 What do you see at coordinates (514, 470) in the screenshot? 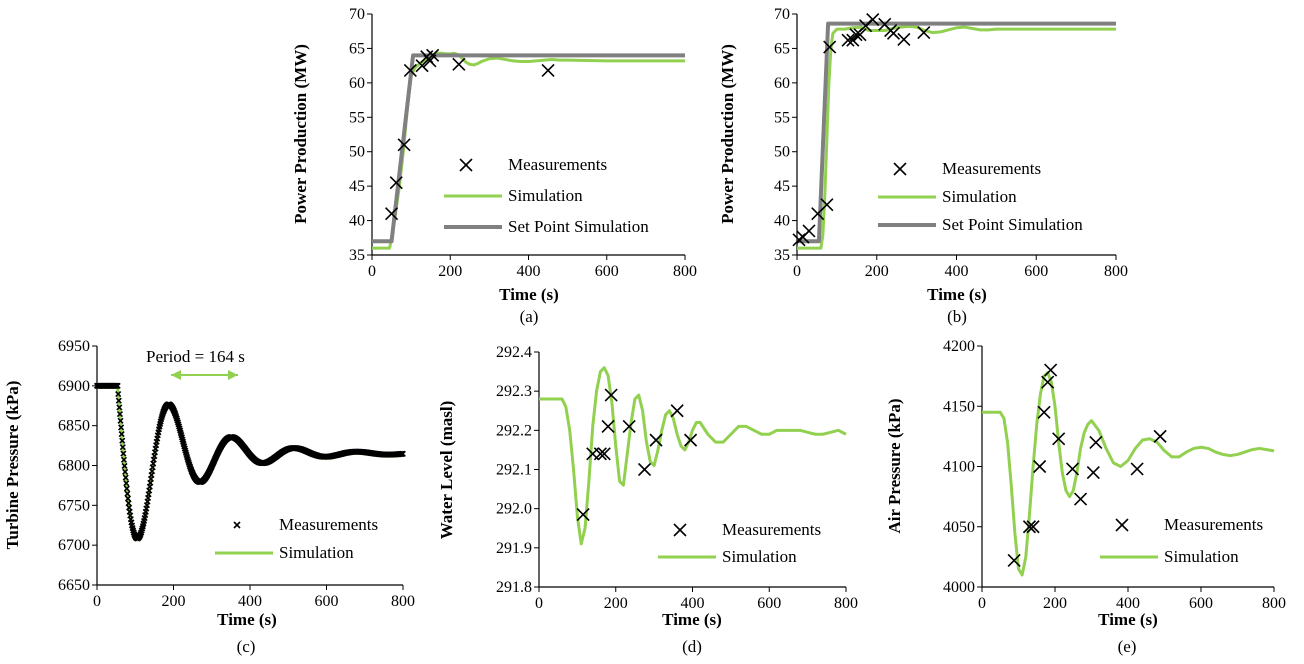
I see `y-tick-label: 292.1` at bounding box center [514, 470].